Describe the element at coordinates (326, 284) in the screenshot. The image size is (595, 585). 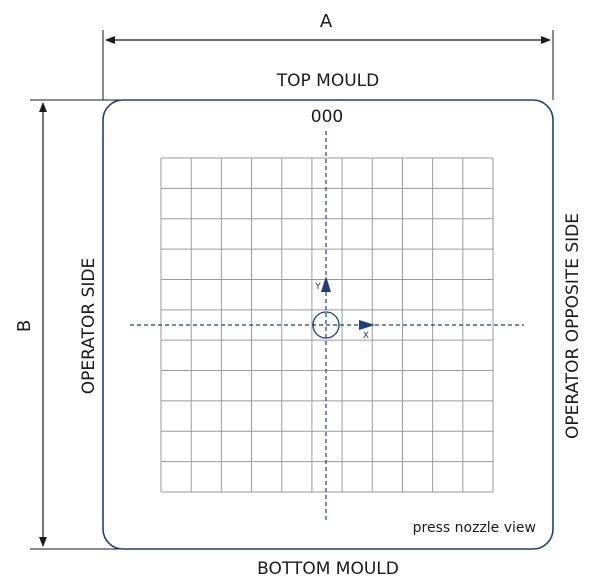
I see `y-axis-arrow-icon` at that location.